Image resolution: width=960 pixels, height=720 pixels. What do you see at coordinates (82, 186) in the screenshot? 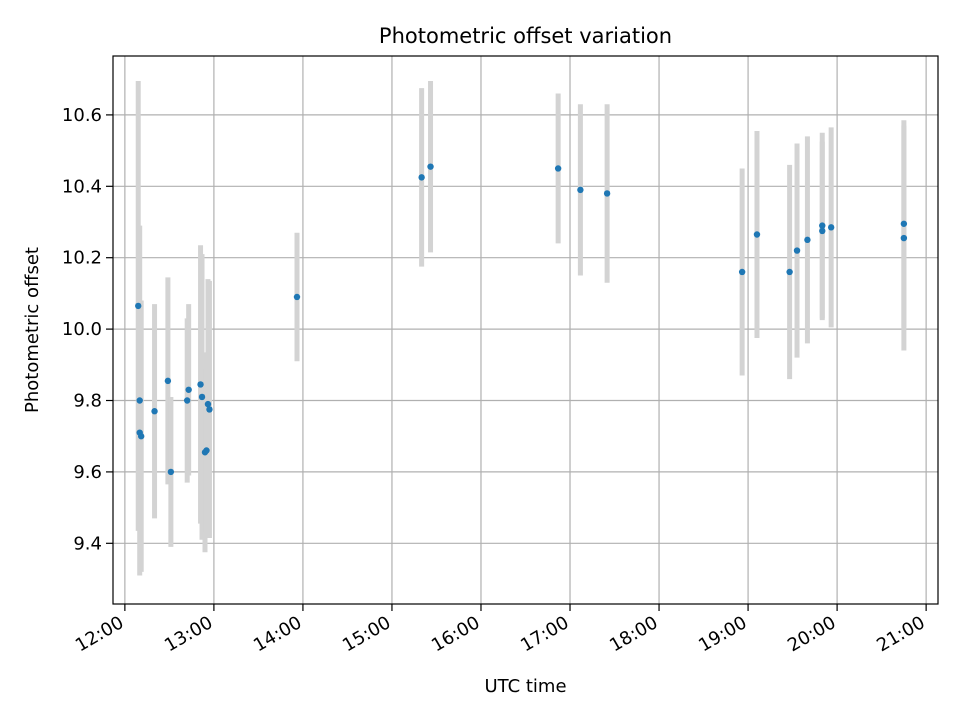
I see `y-tick-label: 10.4` at bounding box center [82, 186].